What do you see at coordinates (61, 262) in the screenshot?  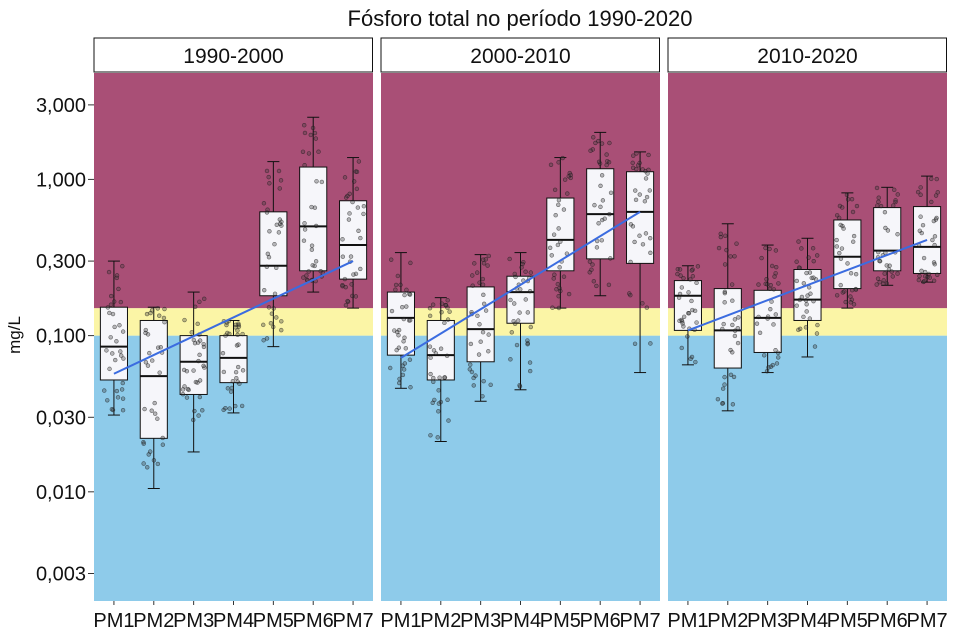 I see `y-tick-label: 0,300` at bounding box center [61, 262].